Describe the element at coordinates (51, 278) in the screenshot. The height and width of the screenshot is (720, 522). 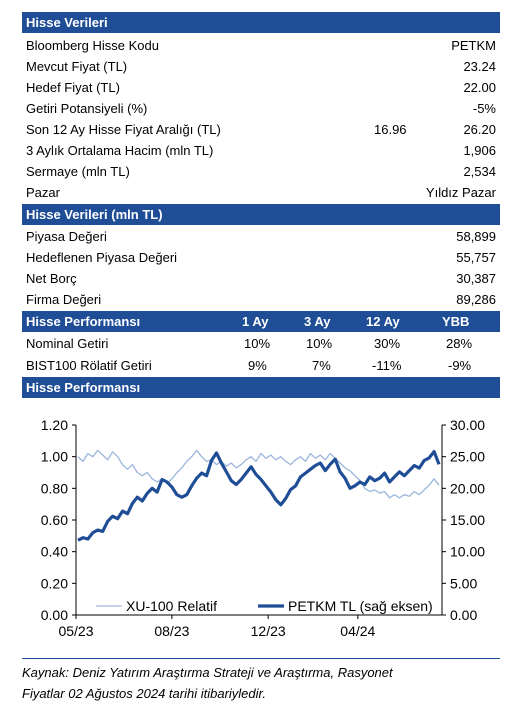
I see `row-label: Net Borç` at that location.